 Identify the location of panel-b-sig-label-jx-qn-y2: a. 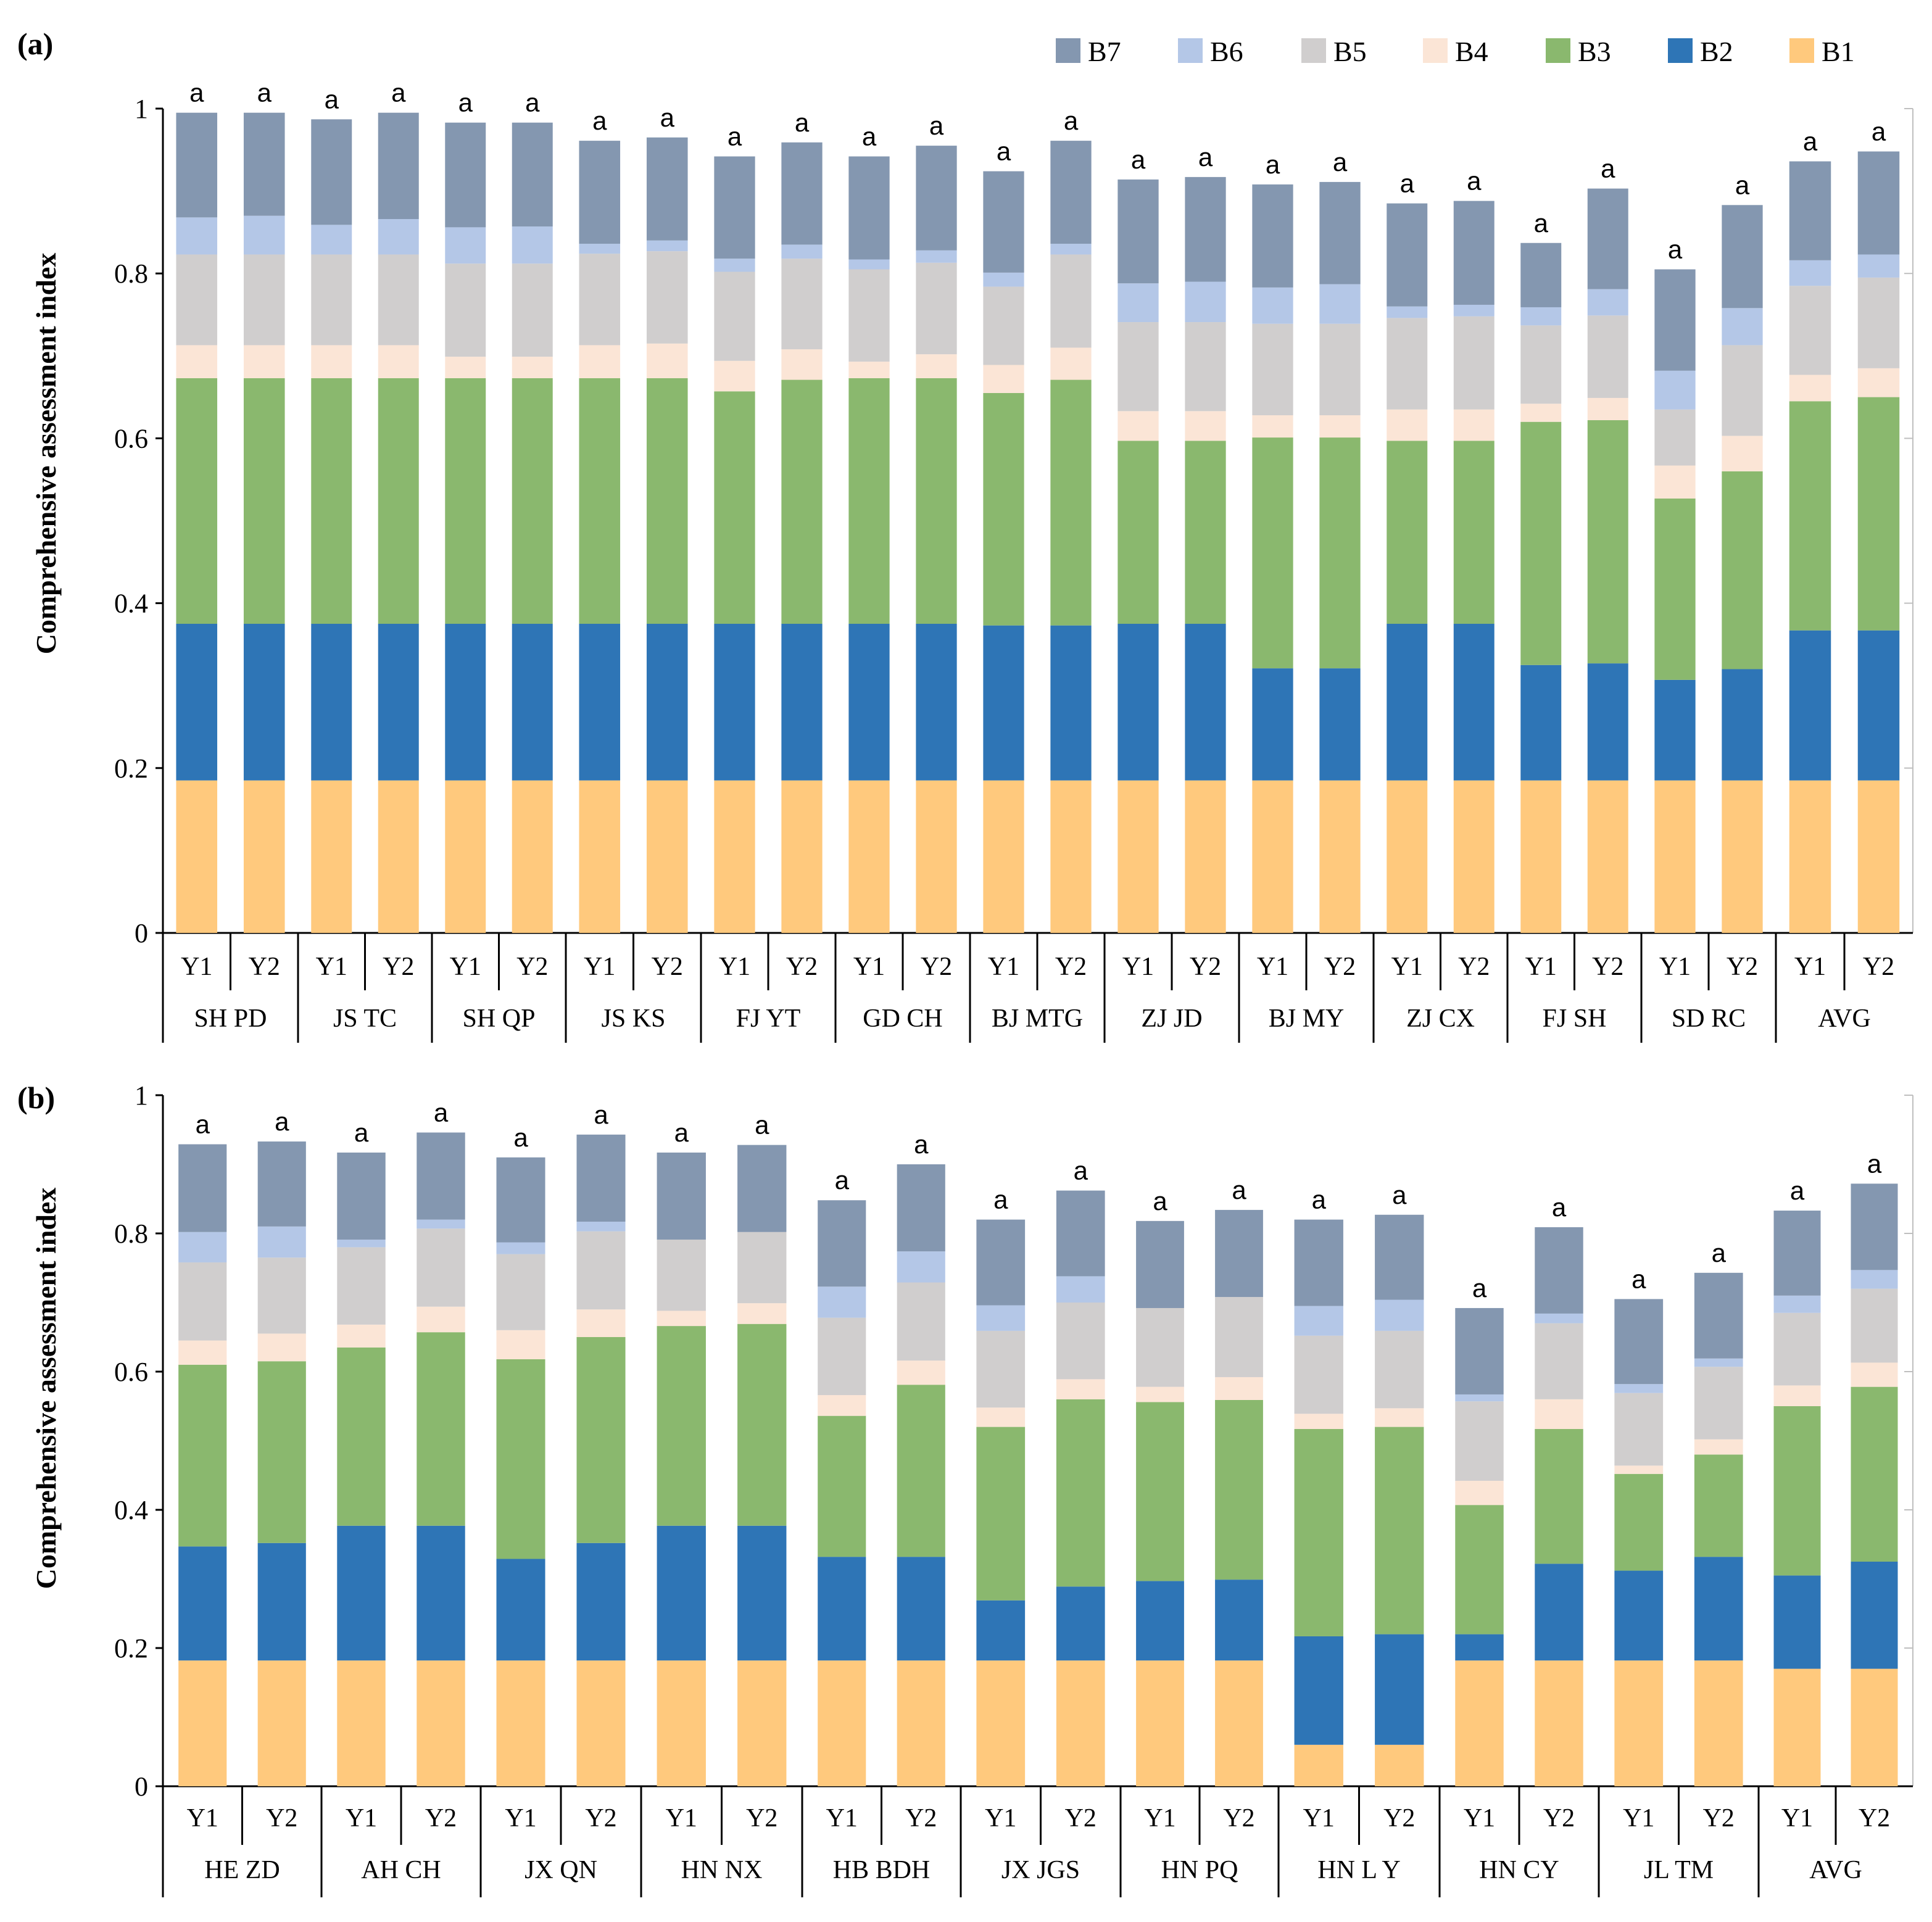
(601, 1114).